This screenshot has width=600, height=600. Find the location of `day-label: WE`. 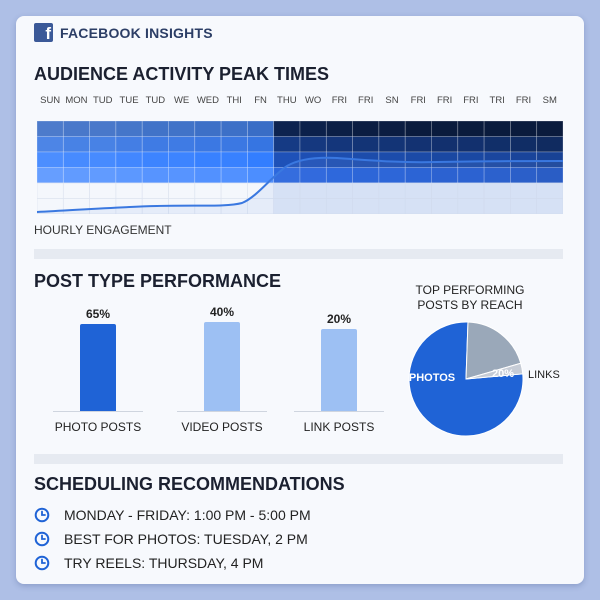

day-label: WE is located at coordinates (181, 100).